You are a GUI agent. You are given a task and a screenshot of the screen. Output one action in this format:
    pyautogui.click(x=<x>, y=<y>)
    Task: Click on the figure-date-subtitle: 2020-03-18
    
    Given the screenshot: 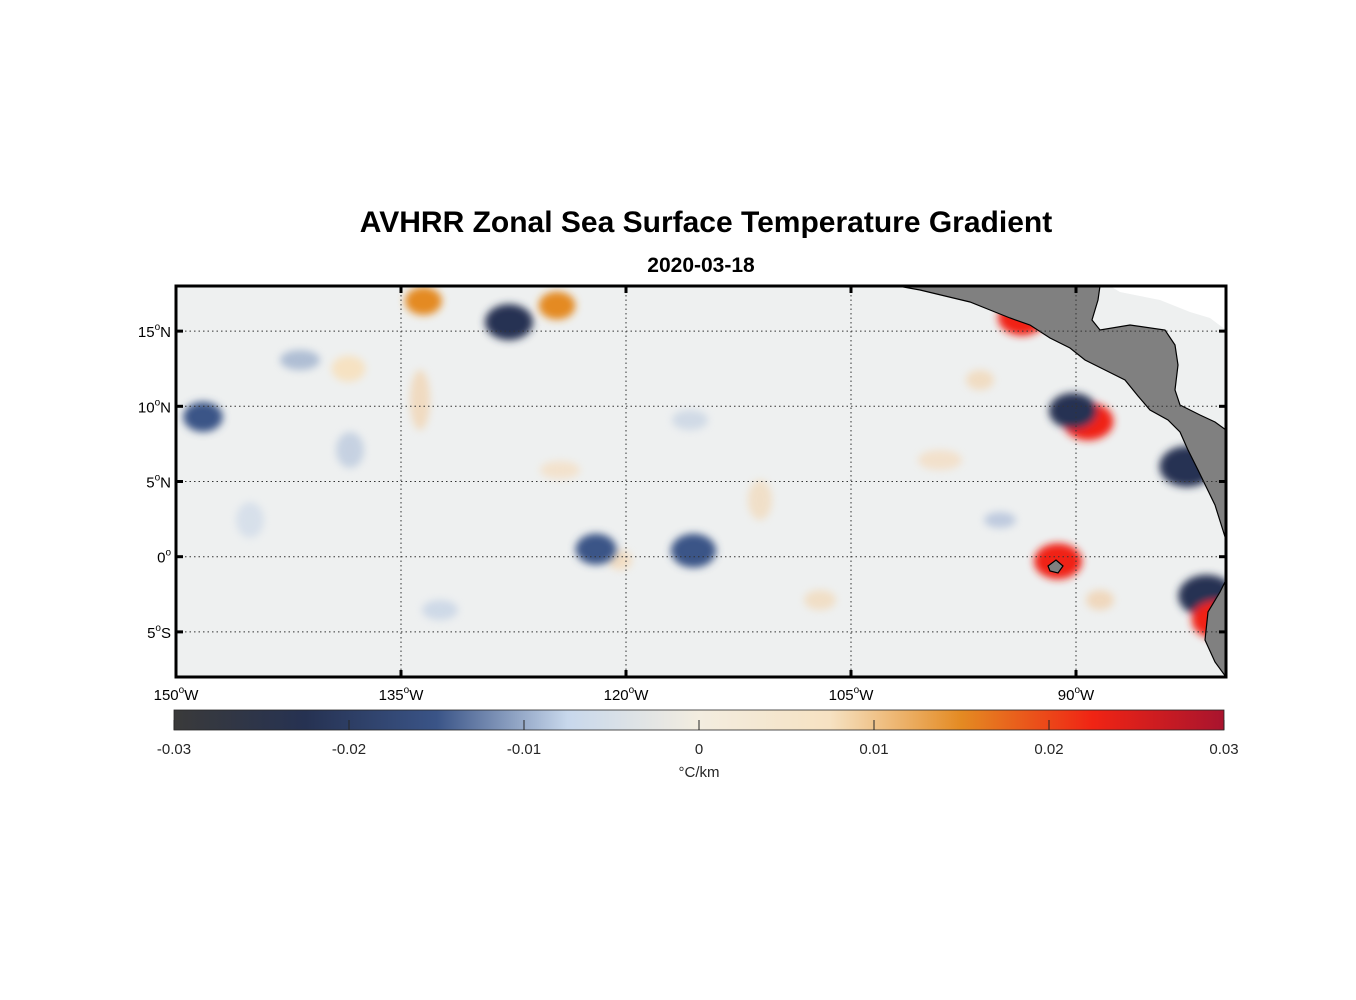 What is the action you would take?
    pyautogui.click(x=701, y=265)
    